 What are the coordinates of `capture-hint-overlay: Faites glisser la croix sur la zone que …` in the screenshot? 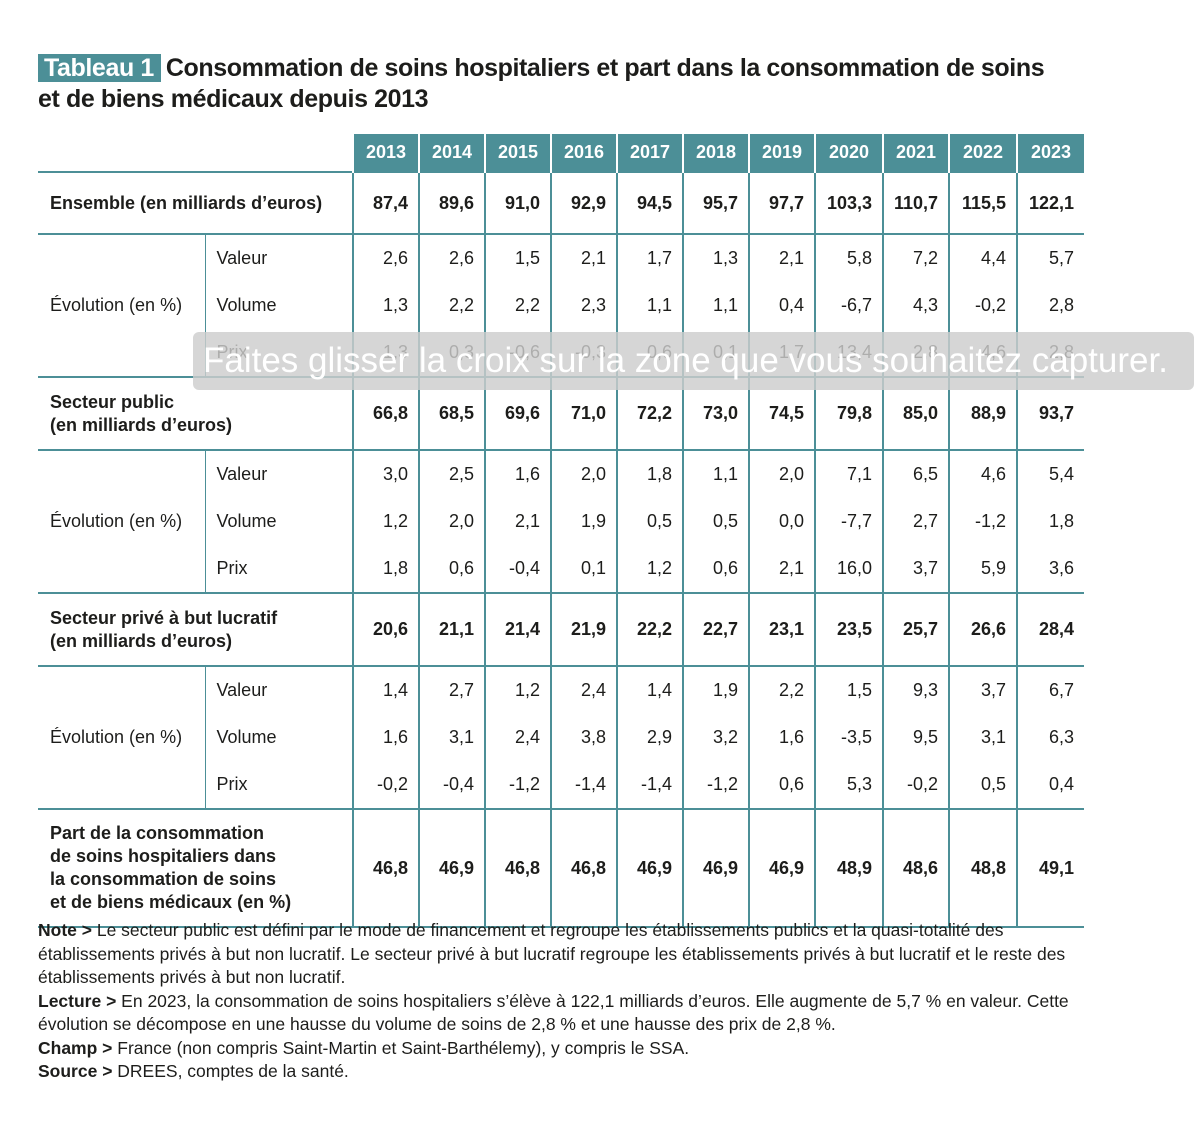 It's located at (693, 361).